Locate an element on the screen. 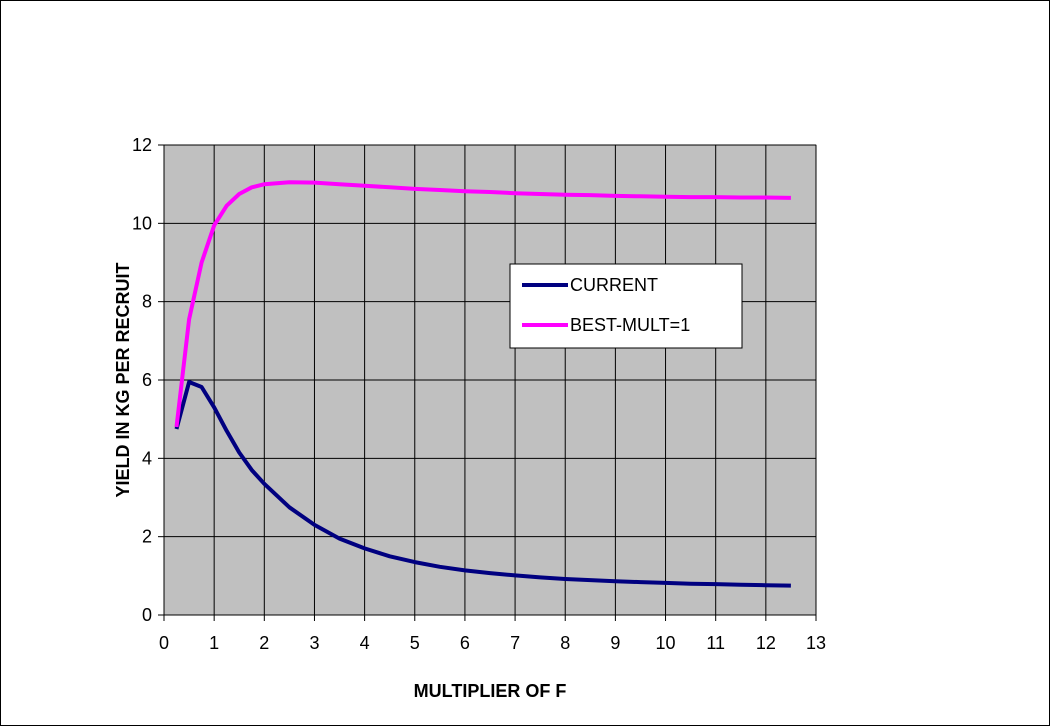 This screenshot has width=1052, height=728. x-tick-label: 1 is located at coordinates (214, 643).